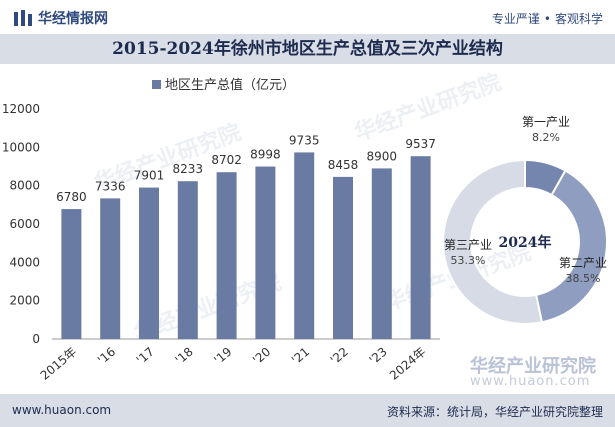 The image size is (615, 427). What do you see at coordinates (304, 140) in the screenshot?
I see `bar-value-label: 9735` at bounding box center [304, 140].